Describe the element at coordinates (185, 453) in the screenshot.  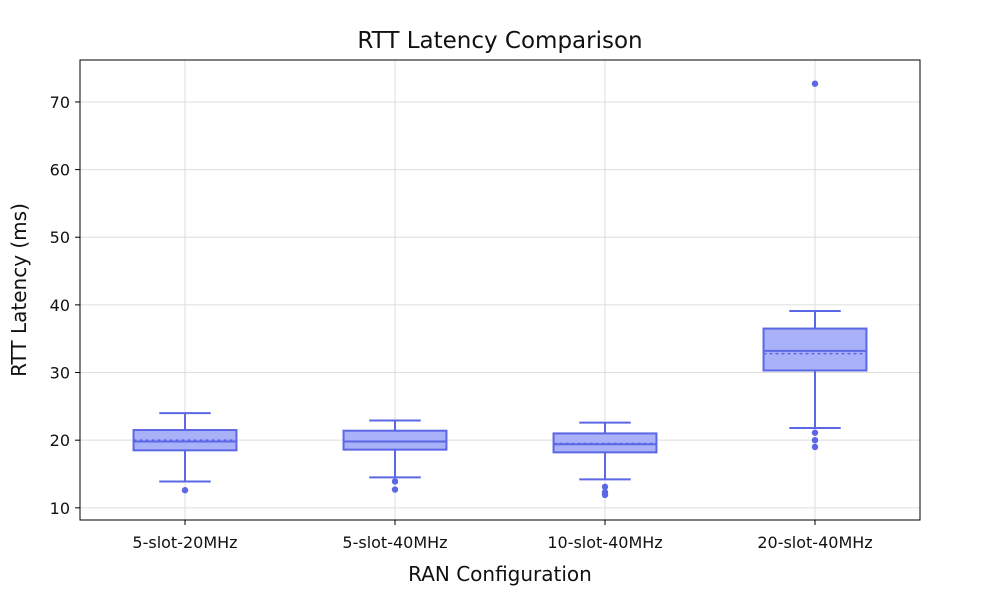
I see `box-5-slot-20MHz` at that location.